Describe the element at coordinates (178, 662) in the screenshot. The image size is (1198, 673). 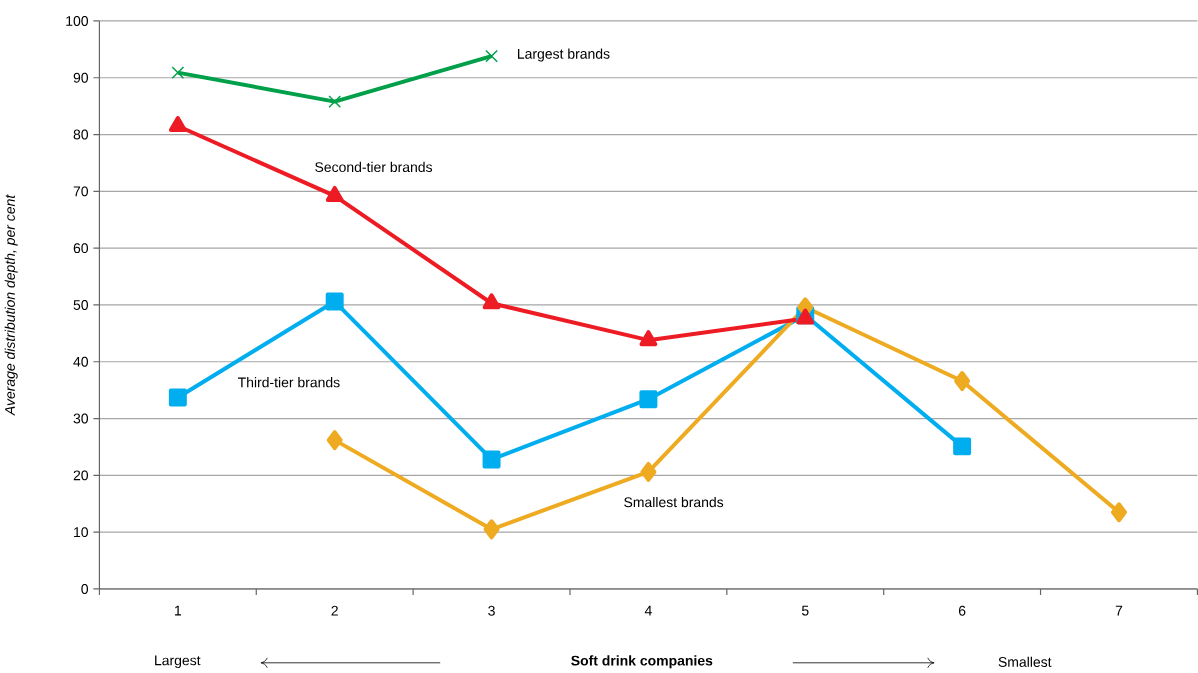
I see `text: Largest` at that location.